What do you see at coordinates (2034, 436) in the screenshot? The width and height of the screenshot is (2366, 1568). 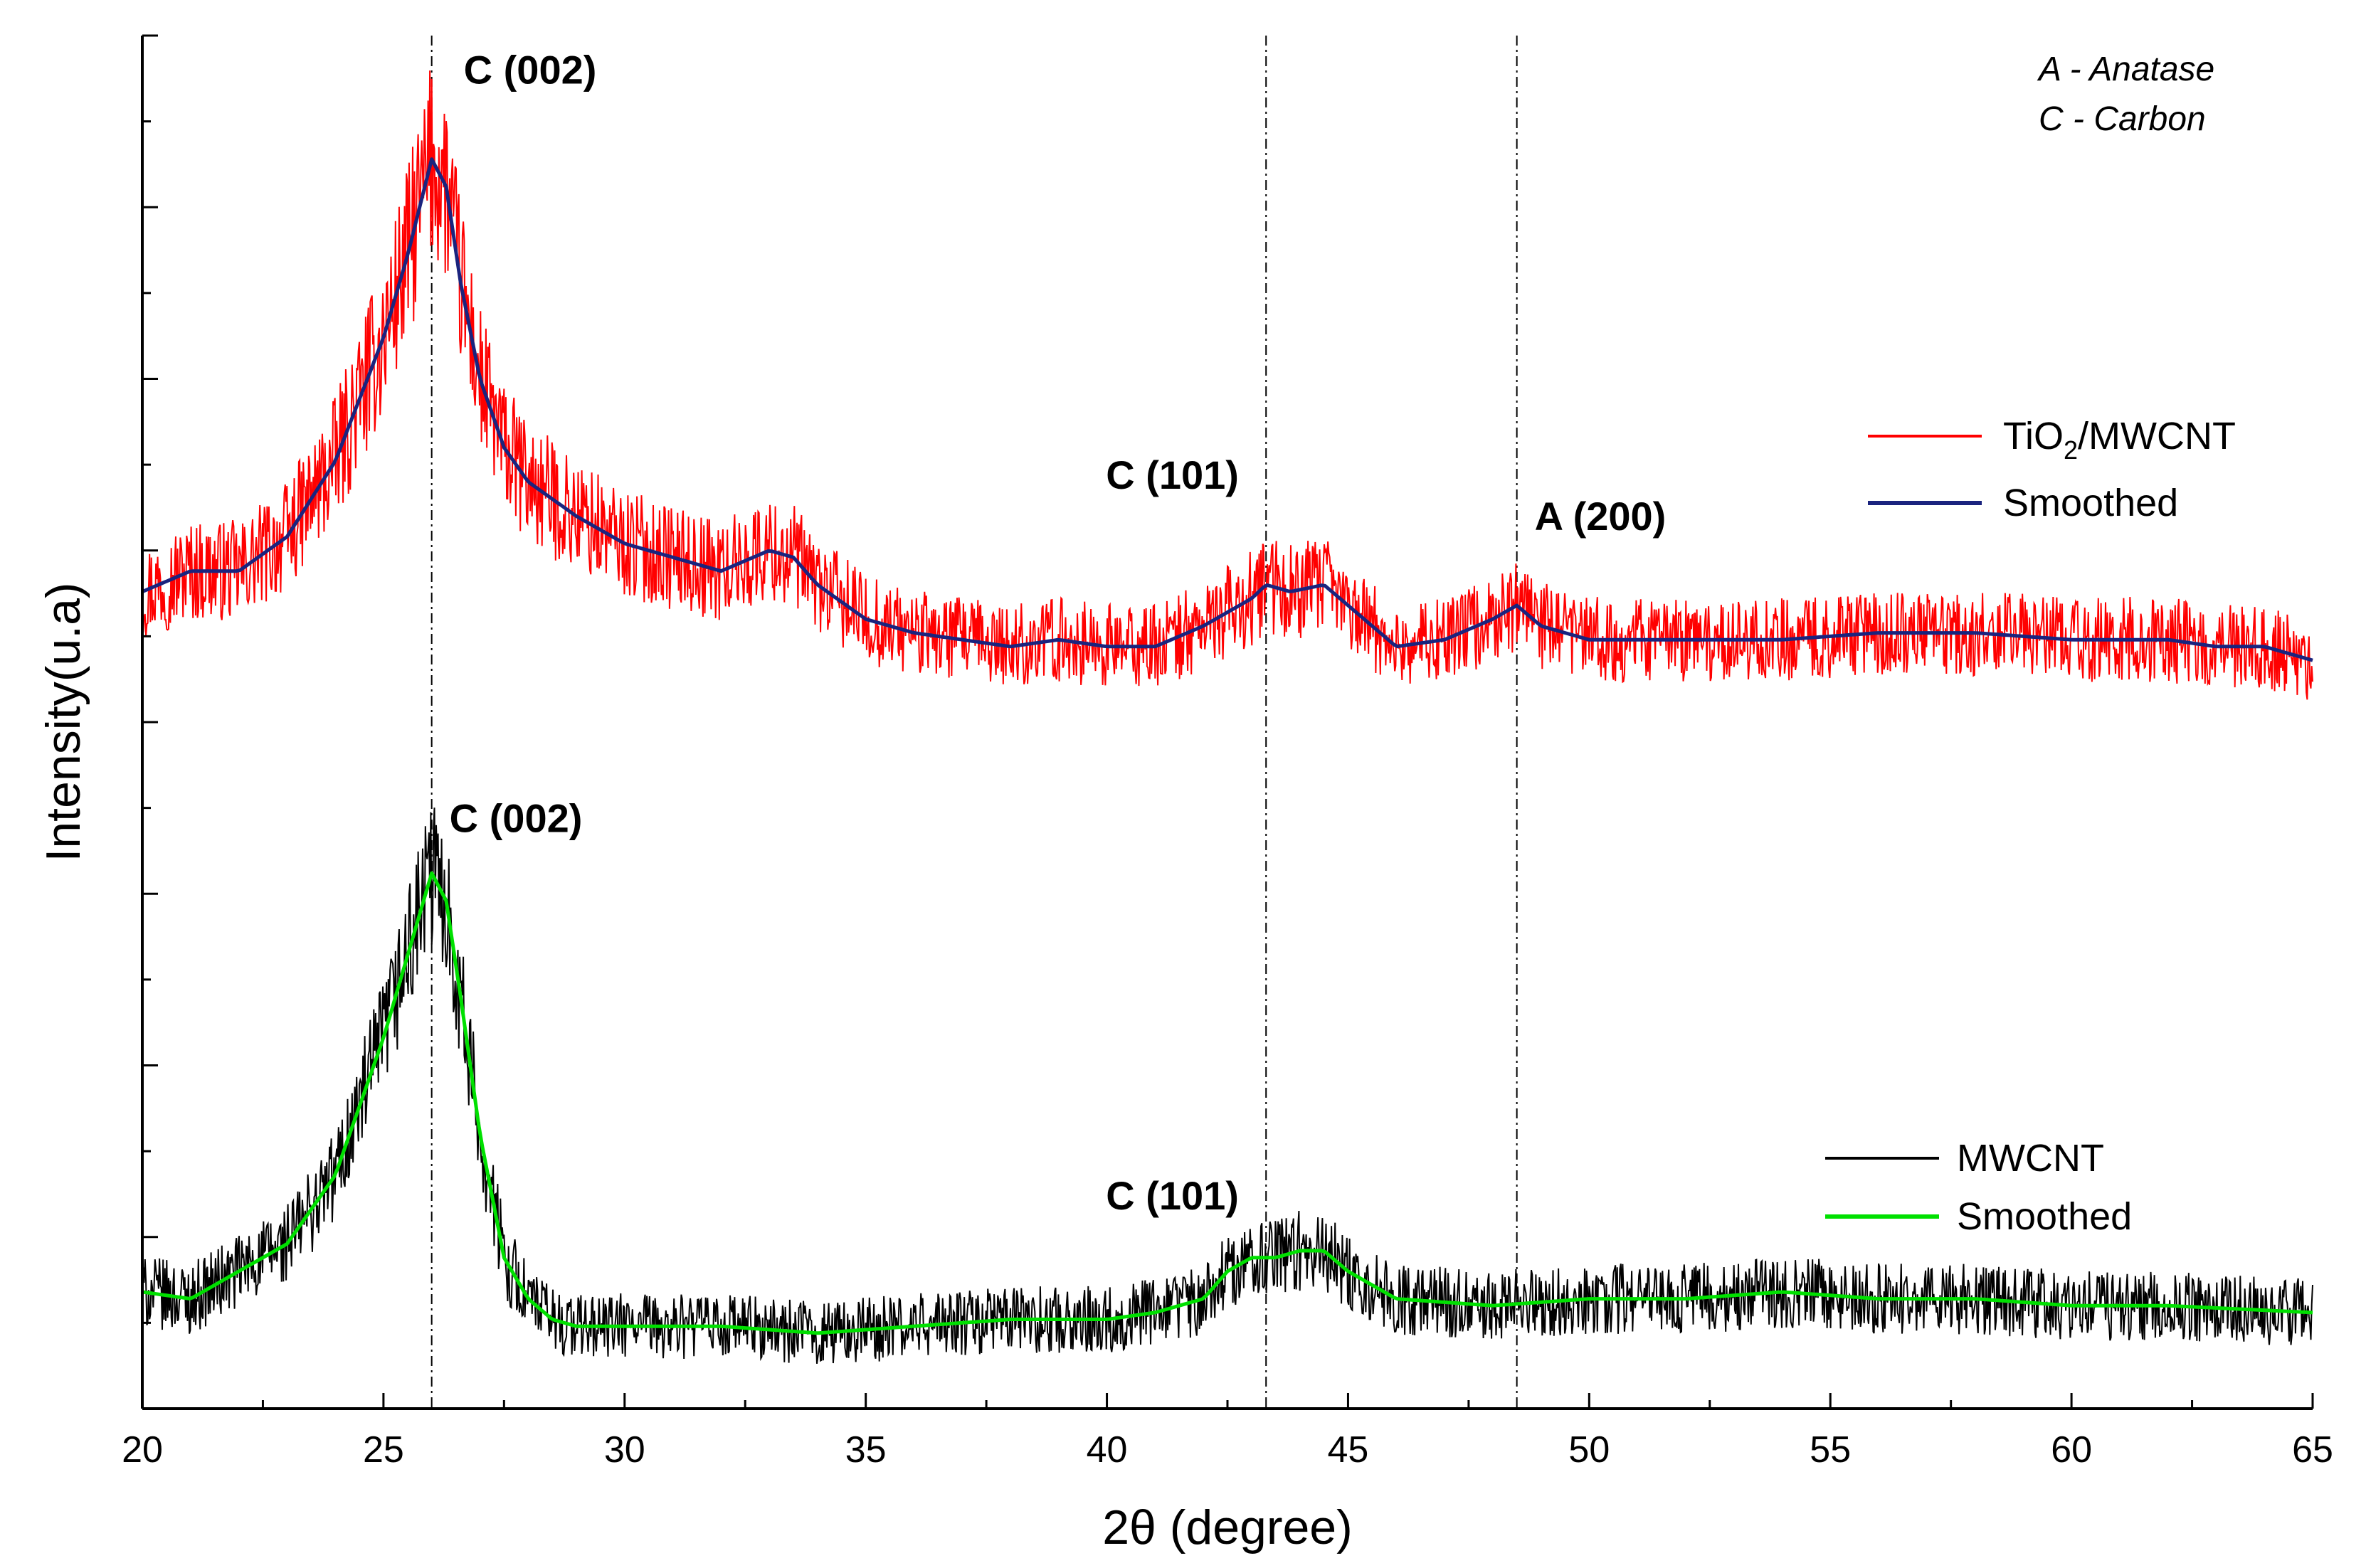 I see `legend-tio2-name: TiO` at bounding box center [2034, 436].